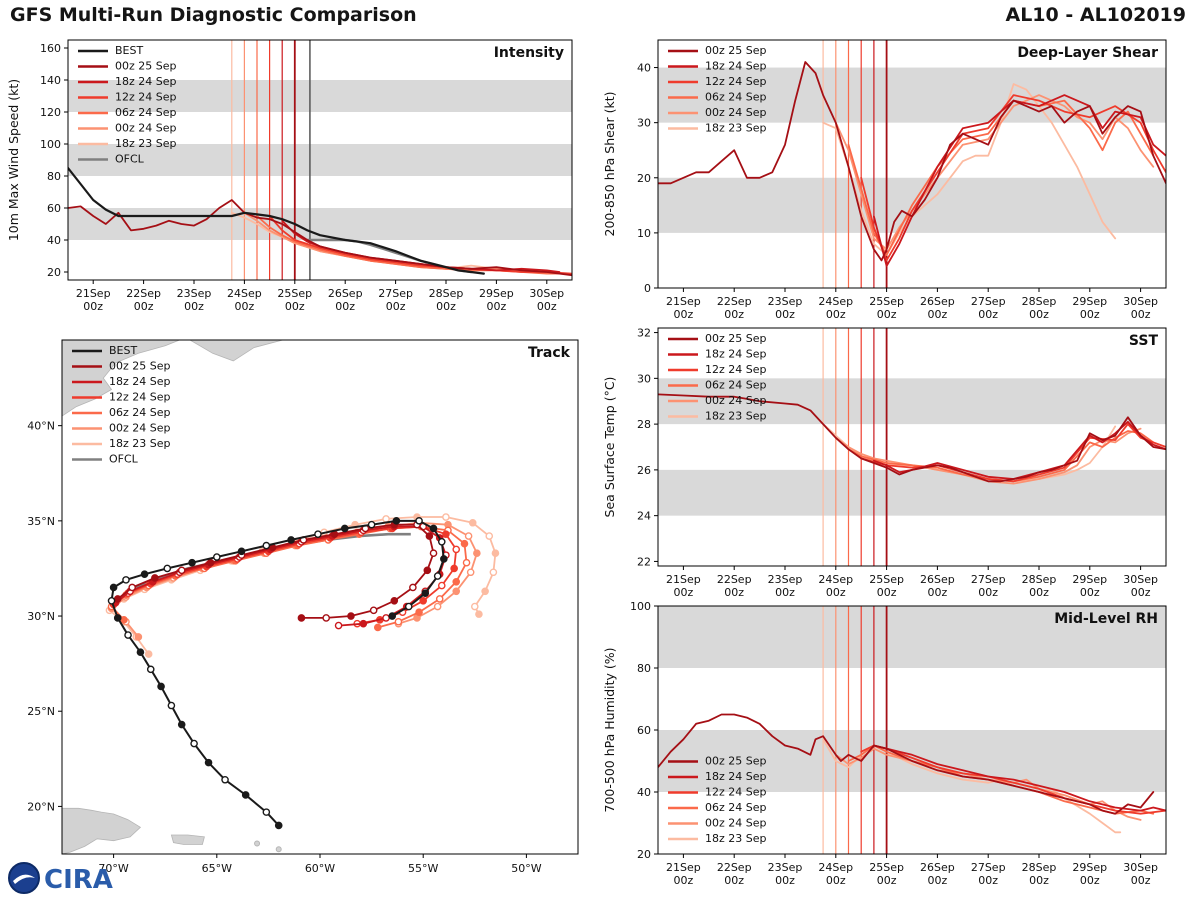 The width and height of the screenshot is (1200, 900). Describe the element at coordinates (549, 353) in the screenshot. I see `panel-title: Track` at that location.